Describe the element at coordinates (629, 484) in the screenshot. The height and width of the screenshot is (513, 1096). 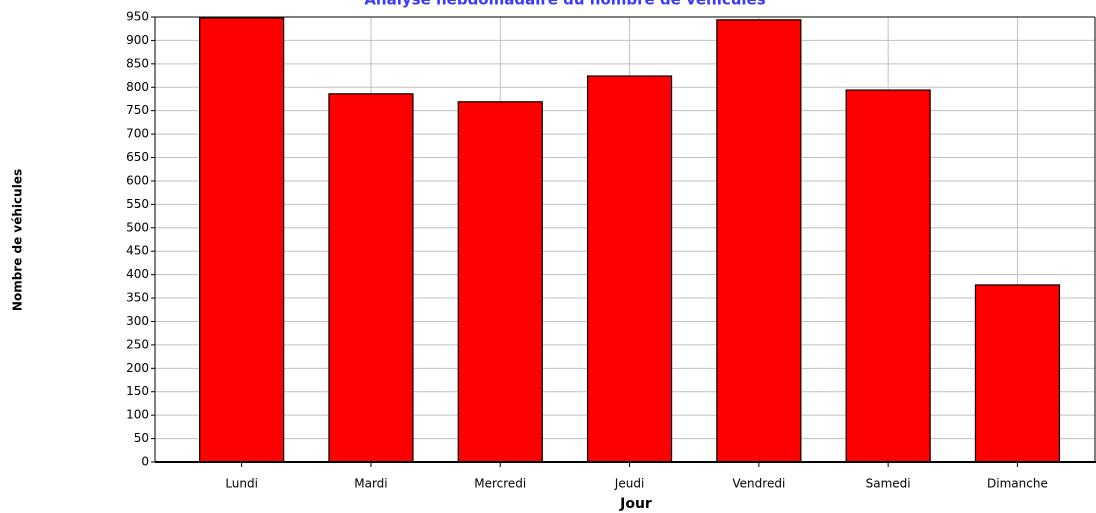
I see `x-tick-label: Jeudi` at that location.